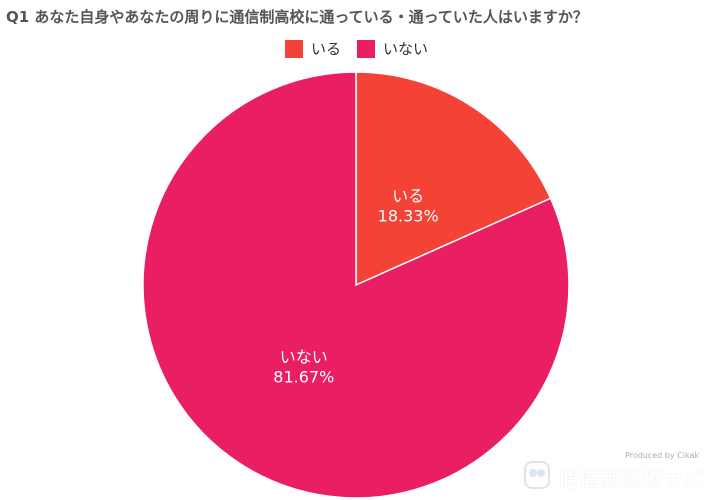 This screenshot has height=500, width=713. What do you see at coordinates (297, 17) in the screenshot?
I see `chart-title: Q1 あなた自身やあなたの周りに通信制高校に通っている・通っていた人はいますか？` at bounding box center [297, 17].